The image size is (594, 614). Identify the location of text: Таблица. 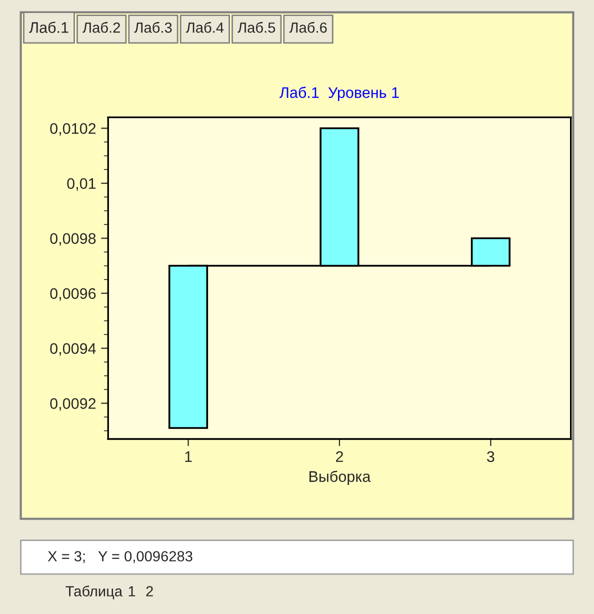
(94, 593).